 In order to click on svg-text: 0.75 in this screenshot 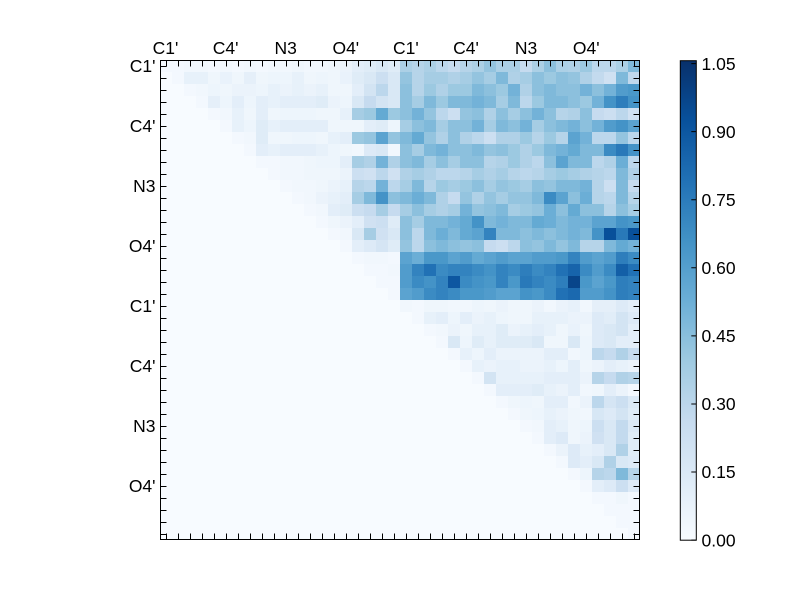, I will do `click(719, 200)`.